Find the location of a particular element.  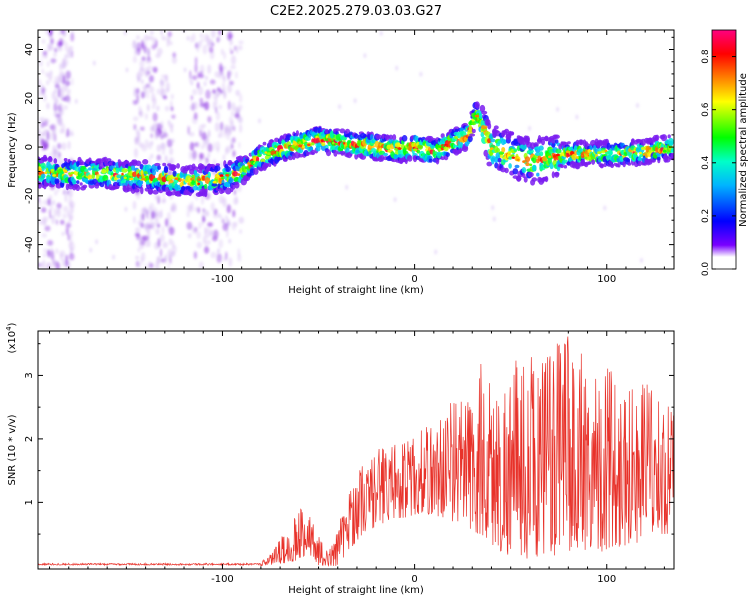

spectrogram-ytick-label: -20 is located at coordinates (29, 196).